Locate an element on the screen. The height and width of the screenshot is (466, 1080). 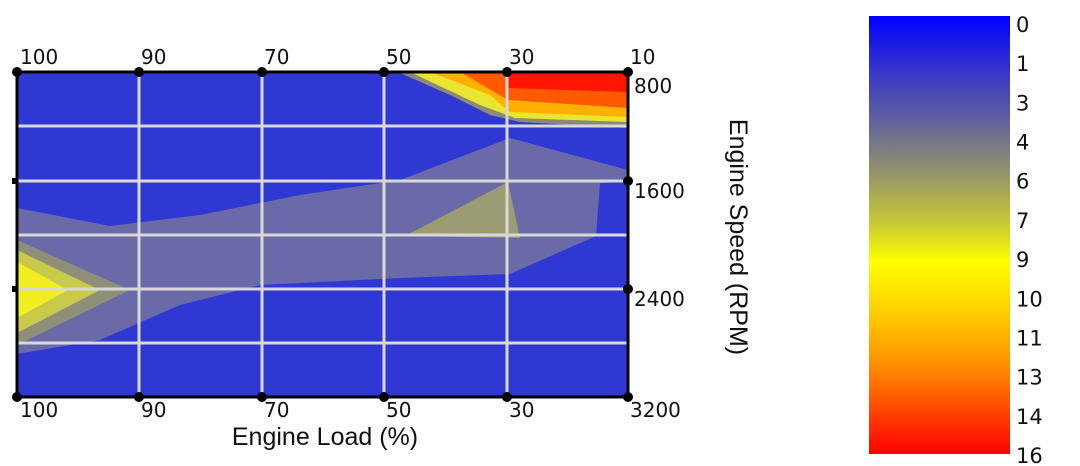
colorbar-label: 11 is located at coordinates (1029, 338).